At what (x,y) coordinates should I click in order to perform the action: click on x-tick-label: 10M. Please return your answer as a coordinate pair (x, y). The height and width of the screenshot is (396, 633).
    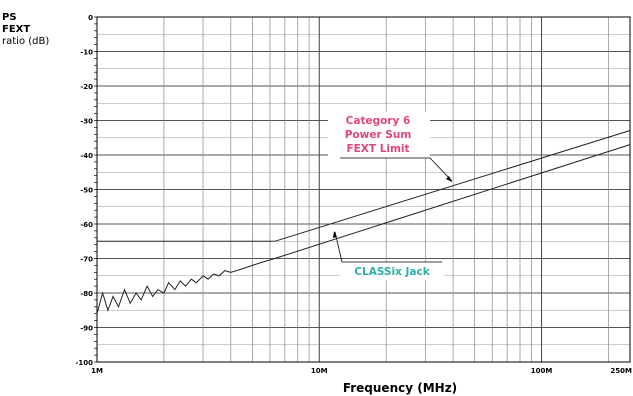
    Looking at the image, I should click on (319, 371).